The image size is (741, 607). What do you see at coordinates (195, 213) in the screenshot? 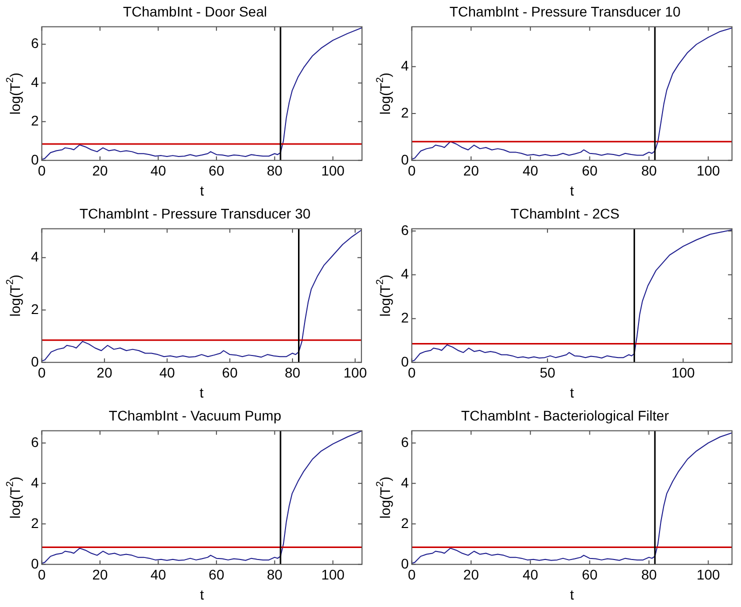
I see `chart-title: TChambInt - Pressure Transducer 30` at bounding box center [195, 213].